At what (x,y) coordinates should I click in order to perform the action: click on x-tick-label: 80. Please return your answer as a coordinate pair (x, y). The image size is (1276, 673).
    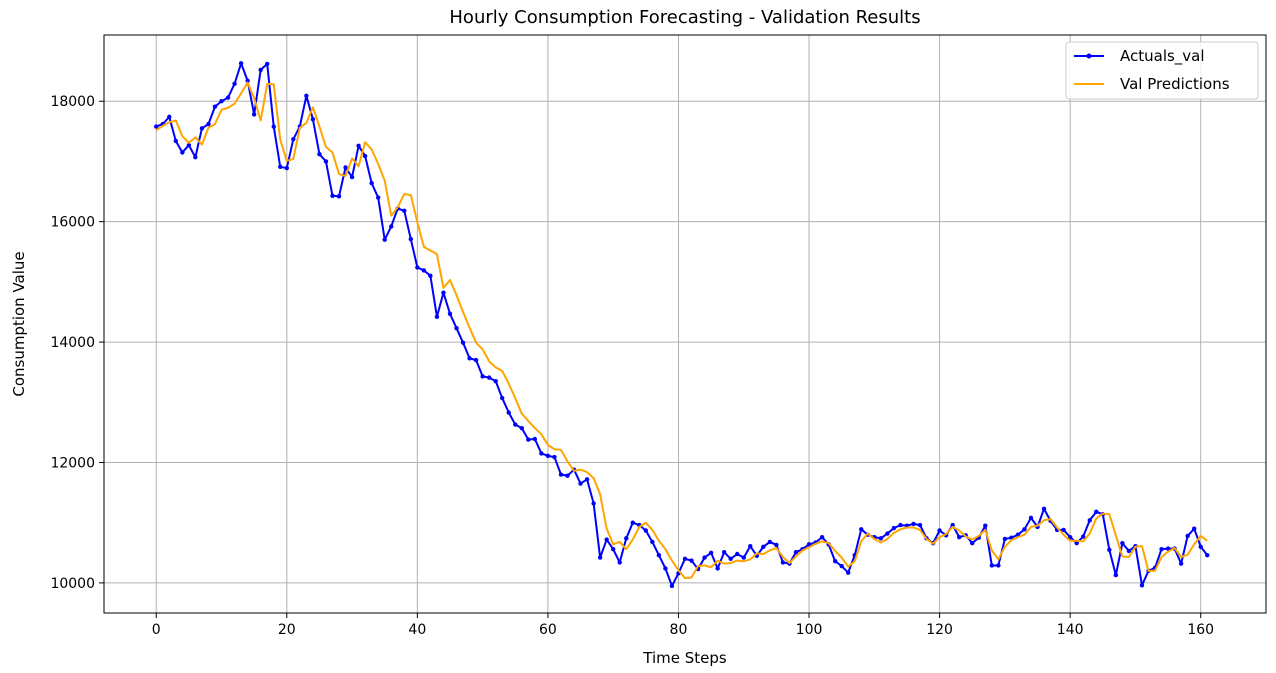
    Looking at the image, I should click on (679, 630).